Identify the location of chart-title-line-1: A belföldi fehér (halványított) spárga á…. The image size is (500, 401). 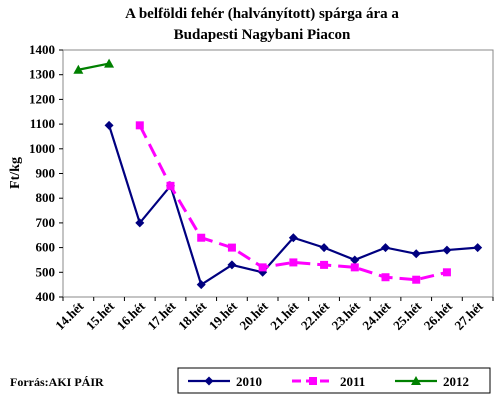
(262, 14).